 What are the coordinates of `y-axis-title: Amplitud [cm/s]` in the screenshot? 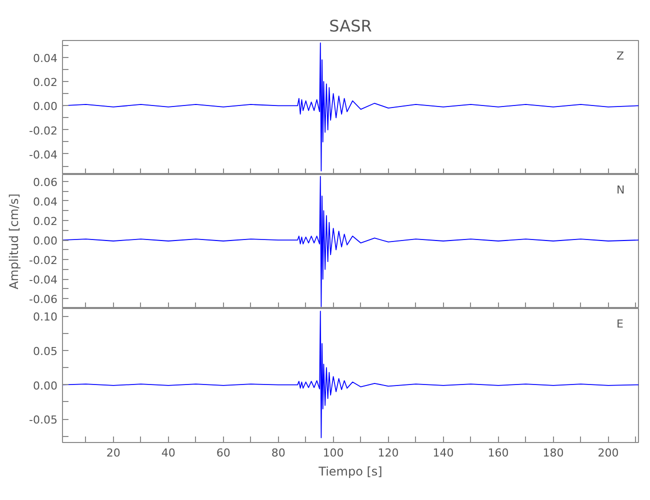 It's located at (14, 242).